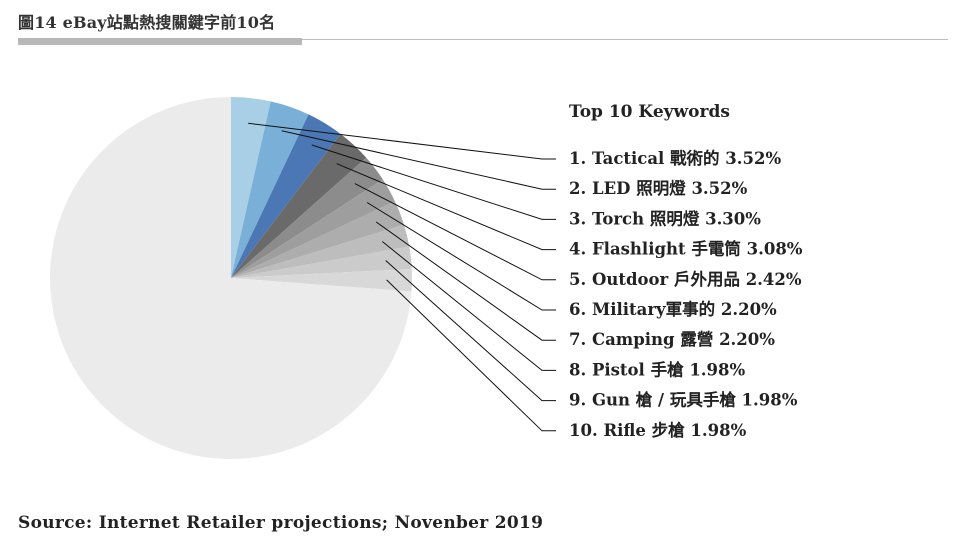  What do you see at coordinates (649, 112) in the screenshot?
I see `legend-title: Top 10 Keywords` at bounding box center [649, 112].